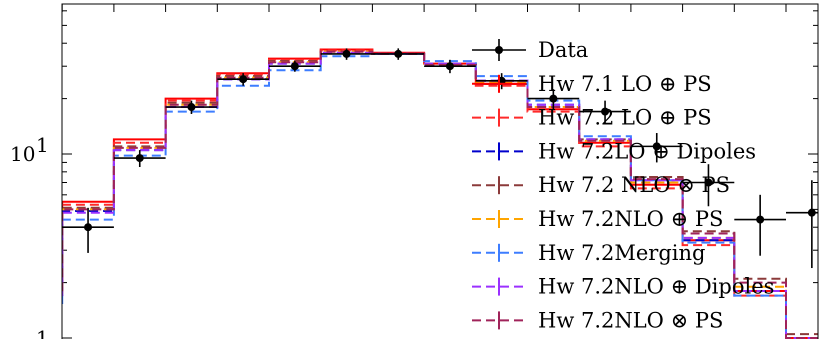  I want to click on legend-label: Hw 7.2NLO ⊕ Dipoles, so click(656, 287).